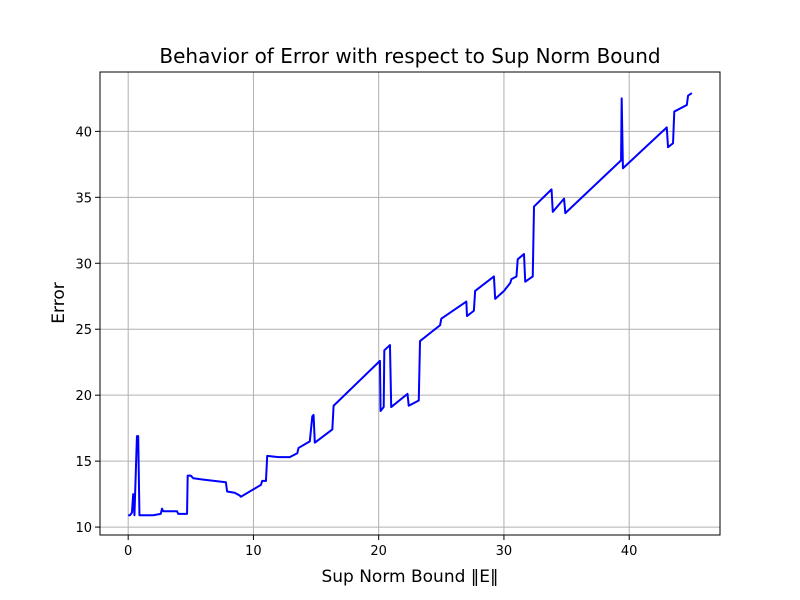 This screenshot has height=600, width=800. Describe the element at coordinates (83, 396) in the screenshot. I see `y-tick-label: 20` at that location.